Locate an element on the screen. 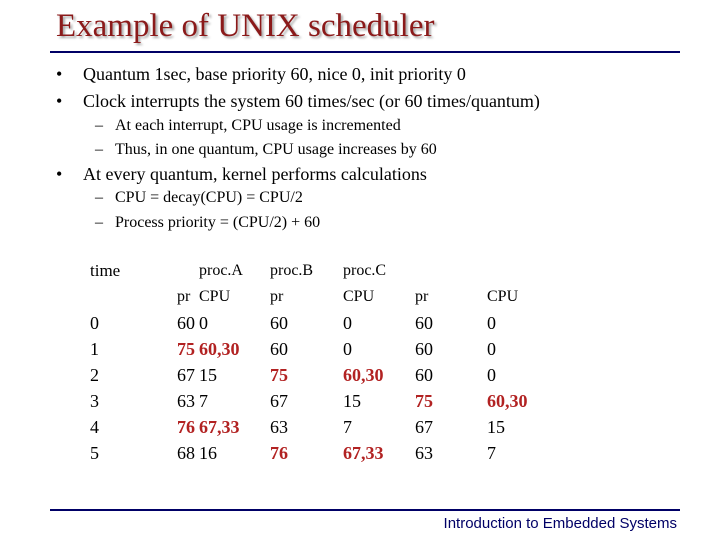 The image size is (720, 540). table-cell: 1 is located at coordinates (94, 348).